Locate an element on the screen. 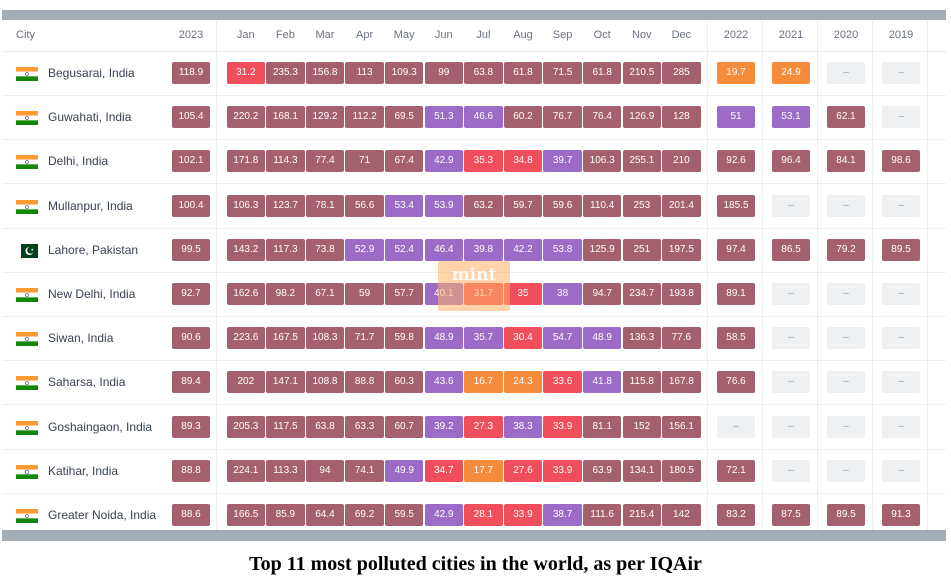 The width and height of the screenshot is (951, 587). aqi-value-month-nov: 134.1 is located at coordinates (642, 470).